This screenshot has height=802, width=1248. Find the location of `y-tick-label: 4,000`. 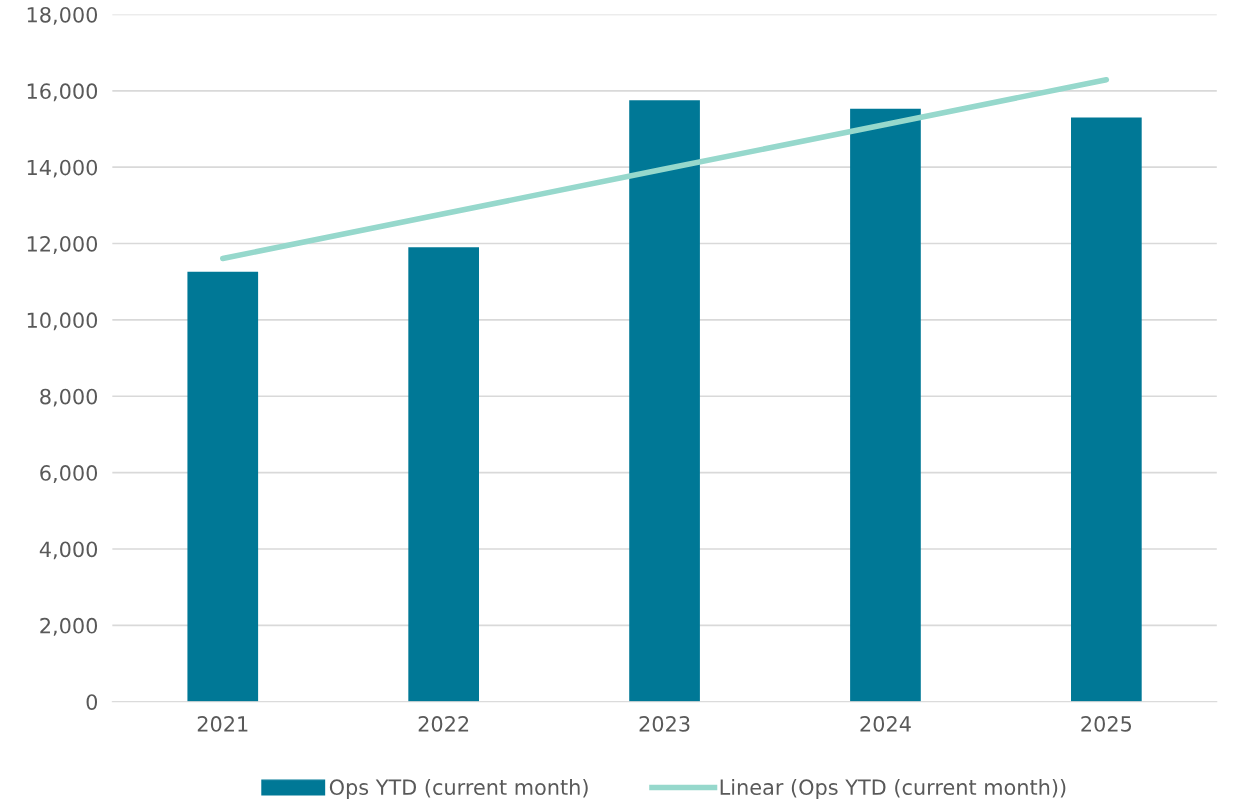

y-tick-label: 4,000 is located at coordinates (68, 550).